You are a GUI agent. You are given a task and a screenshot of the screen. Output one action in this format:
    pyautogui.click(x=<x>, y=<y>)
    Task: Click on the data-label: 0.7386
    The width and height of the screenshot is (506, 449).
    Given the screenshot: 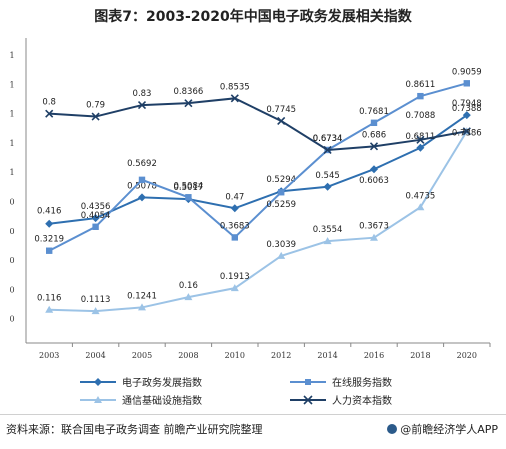 What is the action you would take?
    pyautogui.click(x=467, y=133)
    